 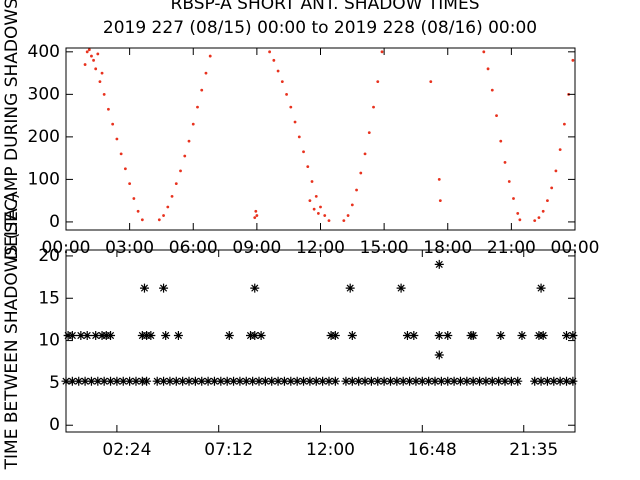 I want to click on x-tick-label: 06:00, so click(x=193, y=248).